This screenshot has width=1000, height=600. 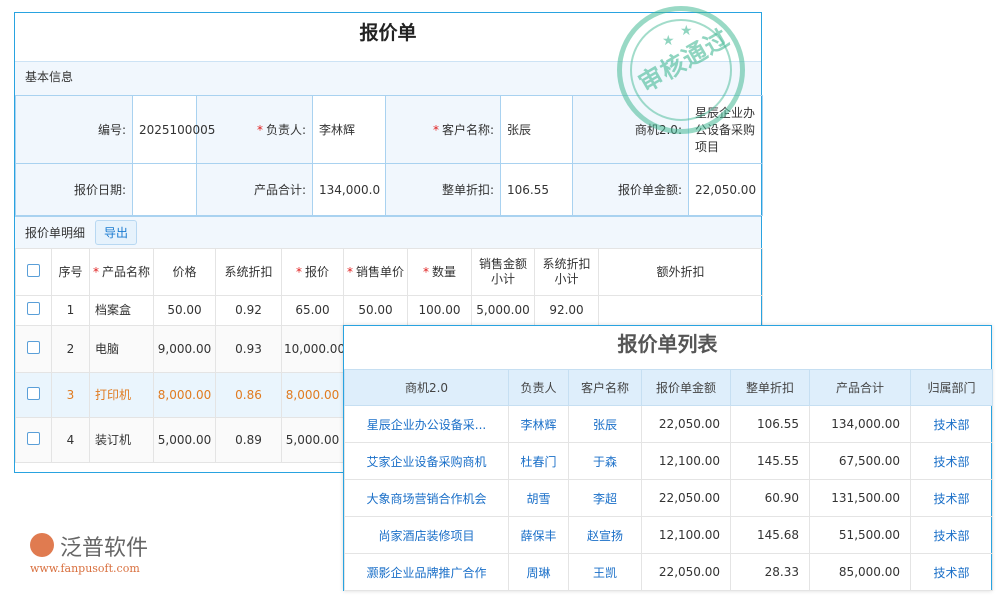 I want to click on detail-header-row: 序号 * 产品名称 价格 系统折扣 * 报价 * 销售单价 * 数量 销售金额小计 系统折扣小计 额外折扣, so click(x=389, y=272).